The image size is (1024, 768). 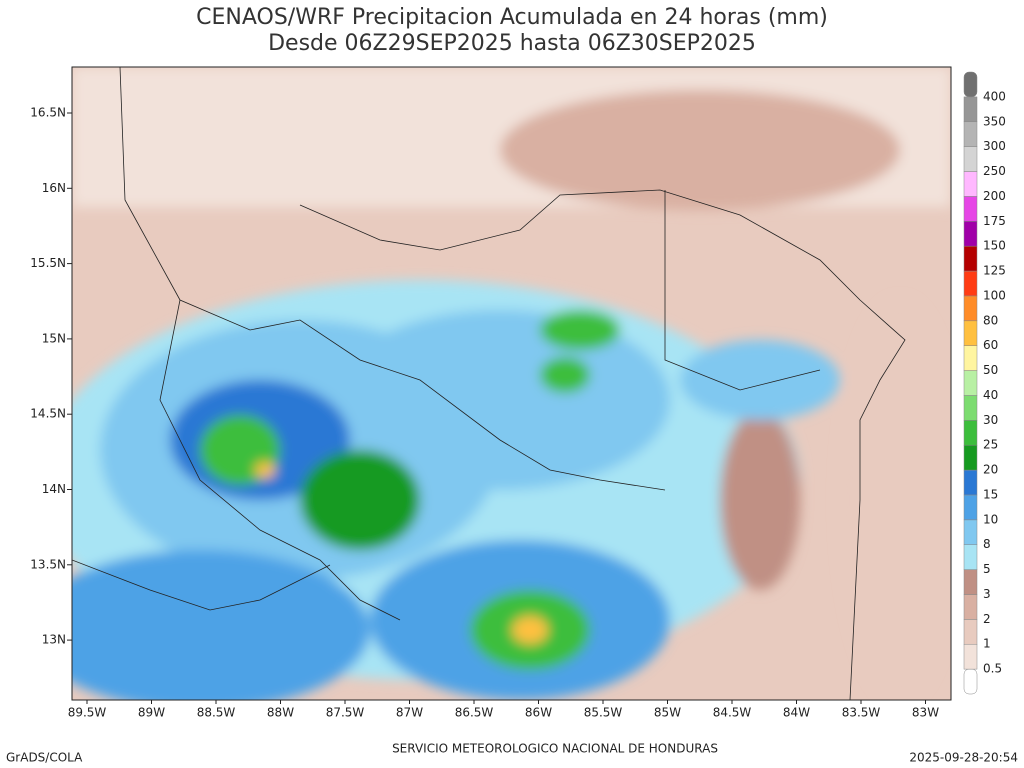 I want to click on lat-label: 13.5N, so click(x=48, y=564).